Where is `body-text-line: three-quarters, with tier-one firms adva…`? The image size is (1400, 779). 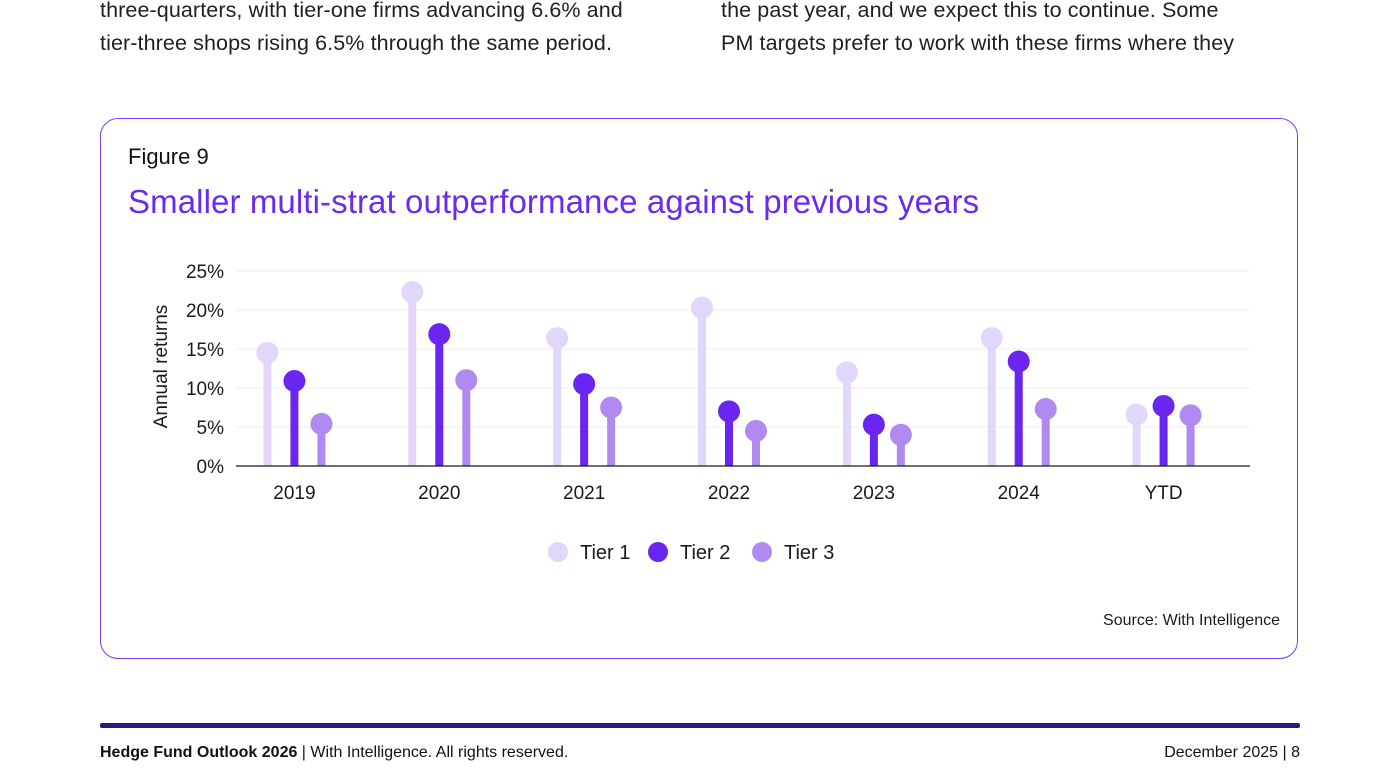 body-text-line: three-quarters, with tier-one firms adva… is located at coordinates (361, 11).